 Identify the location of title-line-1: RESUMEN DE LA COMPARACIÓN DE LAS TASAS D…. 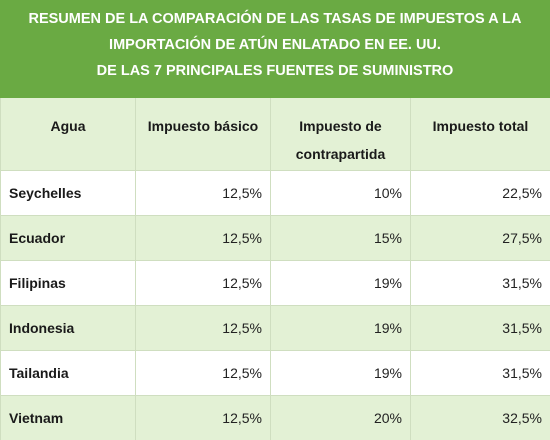
(275, 19).